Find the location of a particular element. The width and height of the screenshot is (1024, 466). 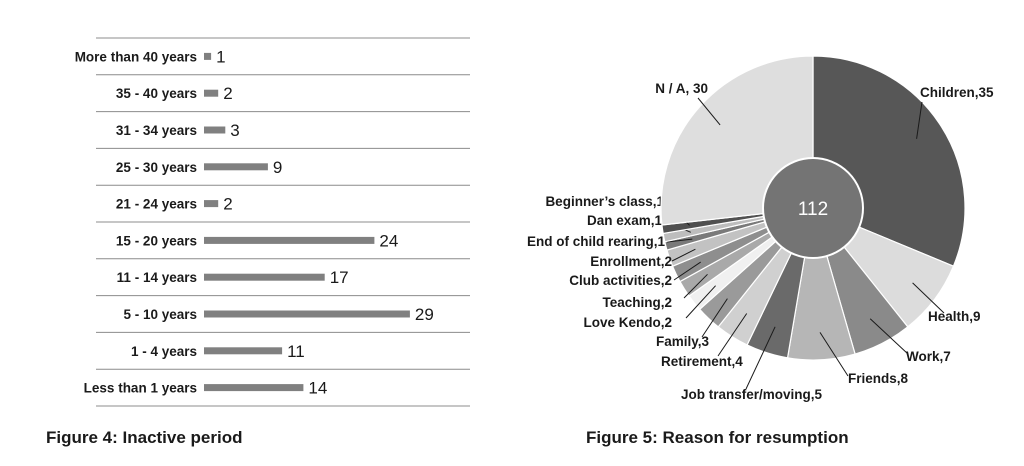

value-label: 17 is located at coordinates (339, 277).